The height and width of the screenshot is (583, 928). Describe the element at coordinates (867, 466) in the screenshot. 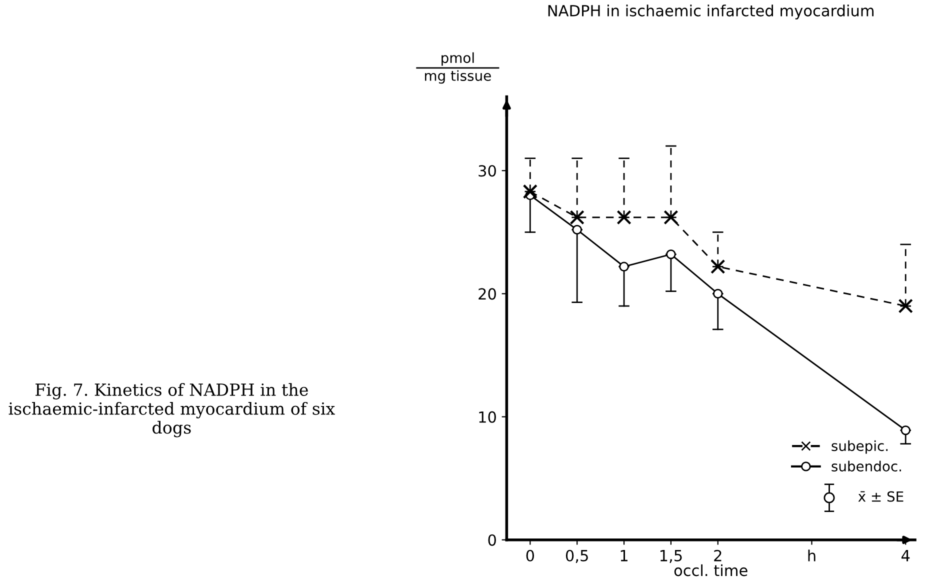

I see `legend-label: subendoc.` at that location.